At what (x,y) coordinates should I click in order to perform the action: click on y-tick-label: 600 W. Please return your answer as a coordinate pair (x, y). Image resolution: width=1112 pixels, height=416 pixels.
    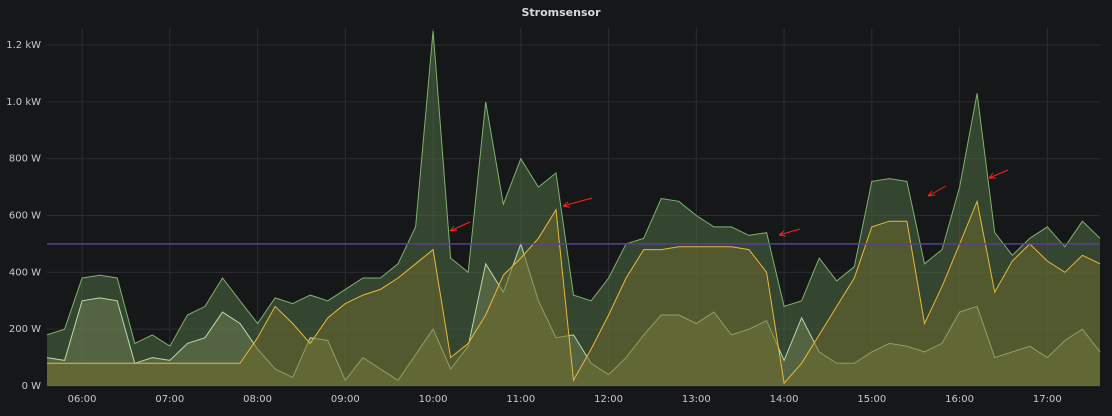
    Looking at the image, I should click on (25, 216).